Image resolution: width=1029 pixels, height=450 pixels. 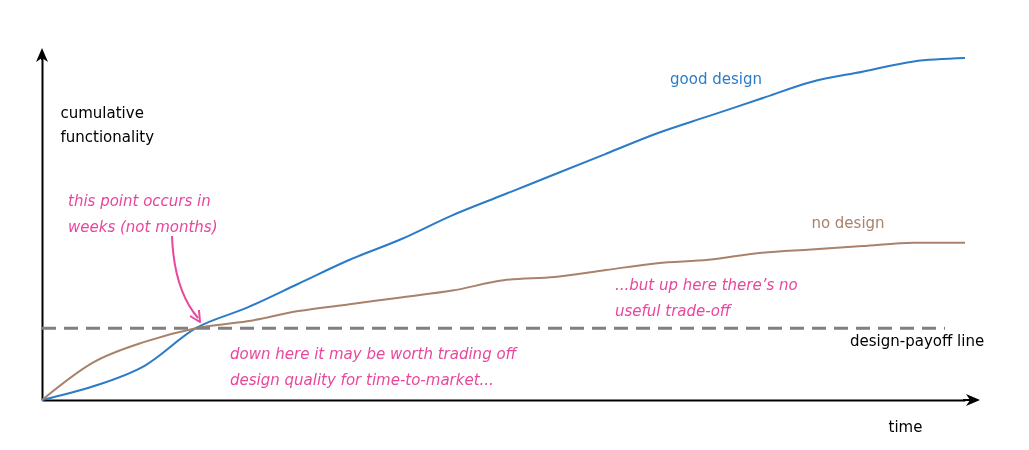 I want to click on series-label: no design, so click(x=848, y=223).